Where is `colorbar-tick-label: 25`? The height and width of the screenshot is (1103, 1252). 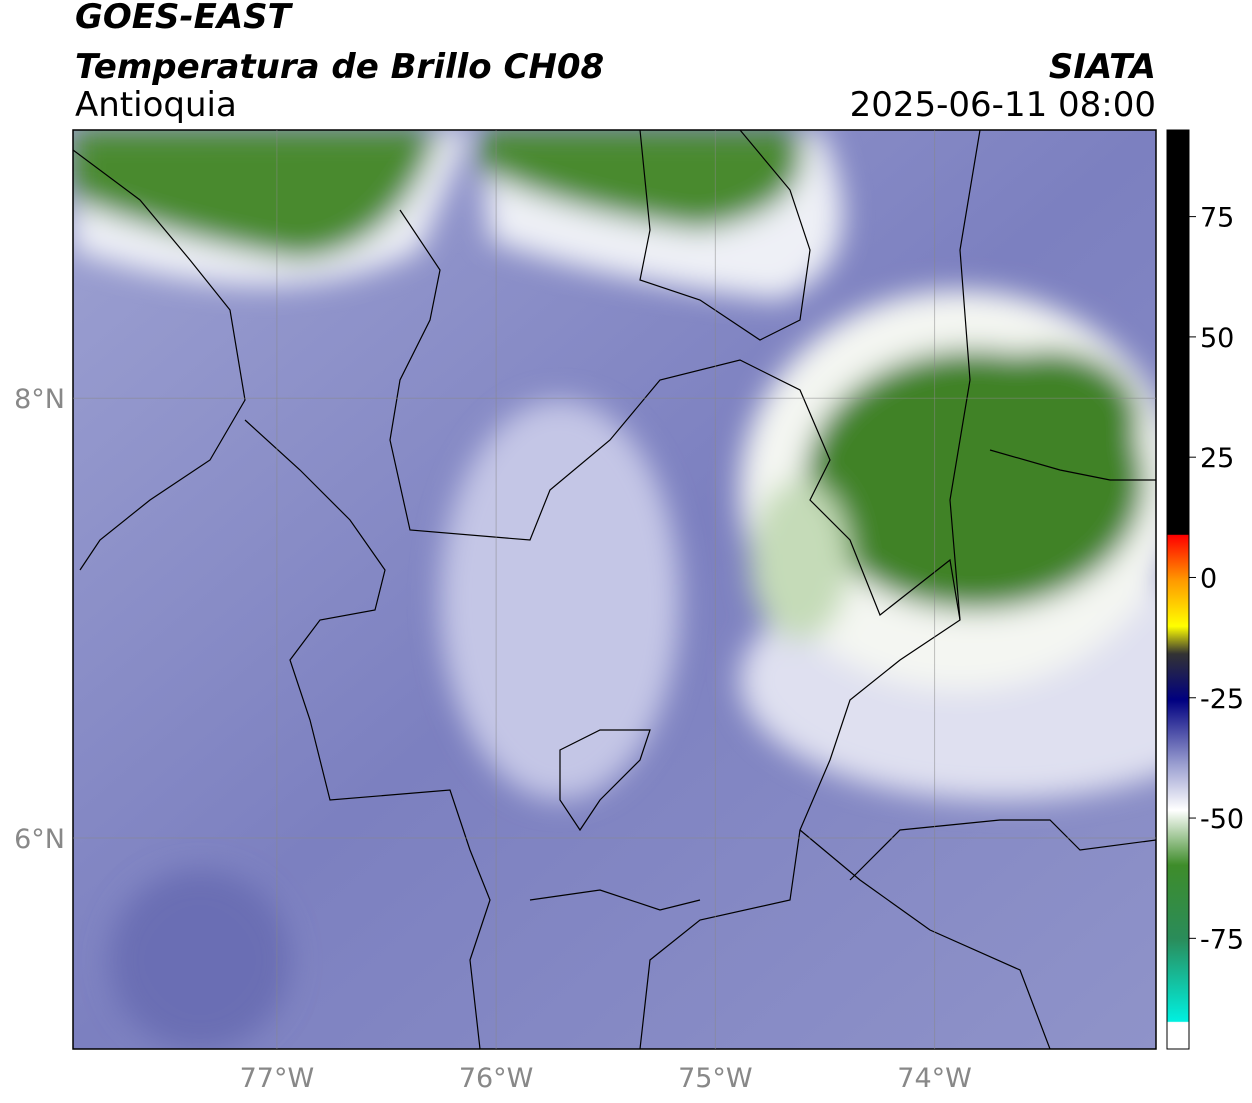 colorbar-tick-label: 25 is located at coordinates (1217, 458).